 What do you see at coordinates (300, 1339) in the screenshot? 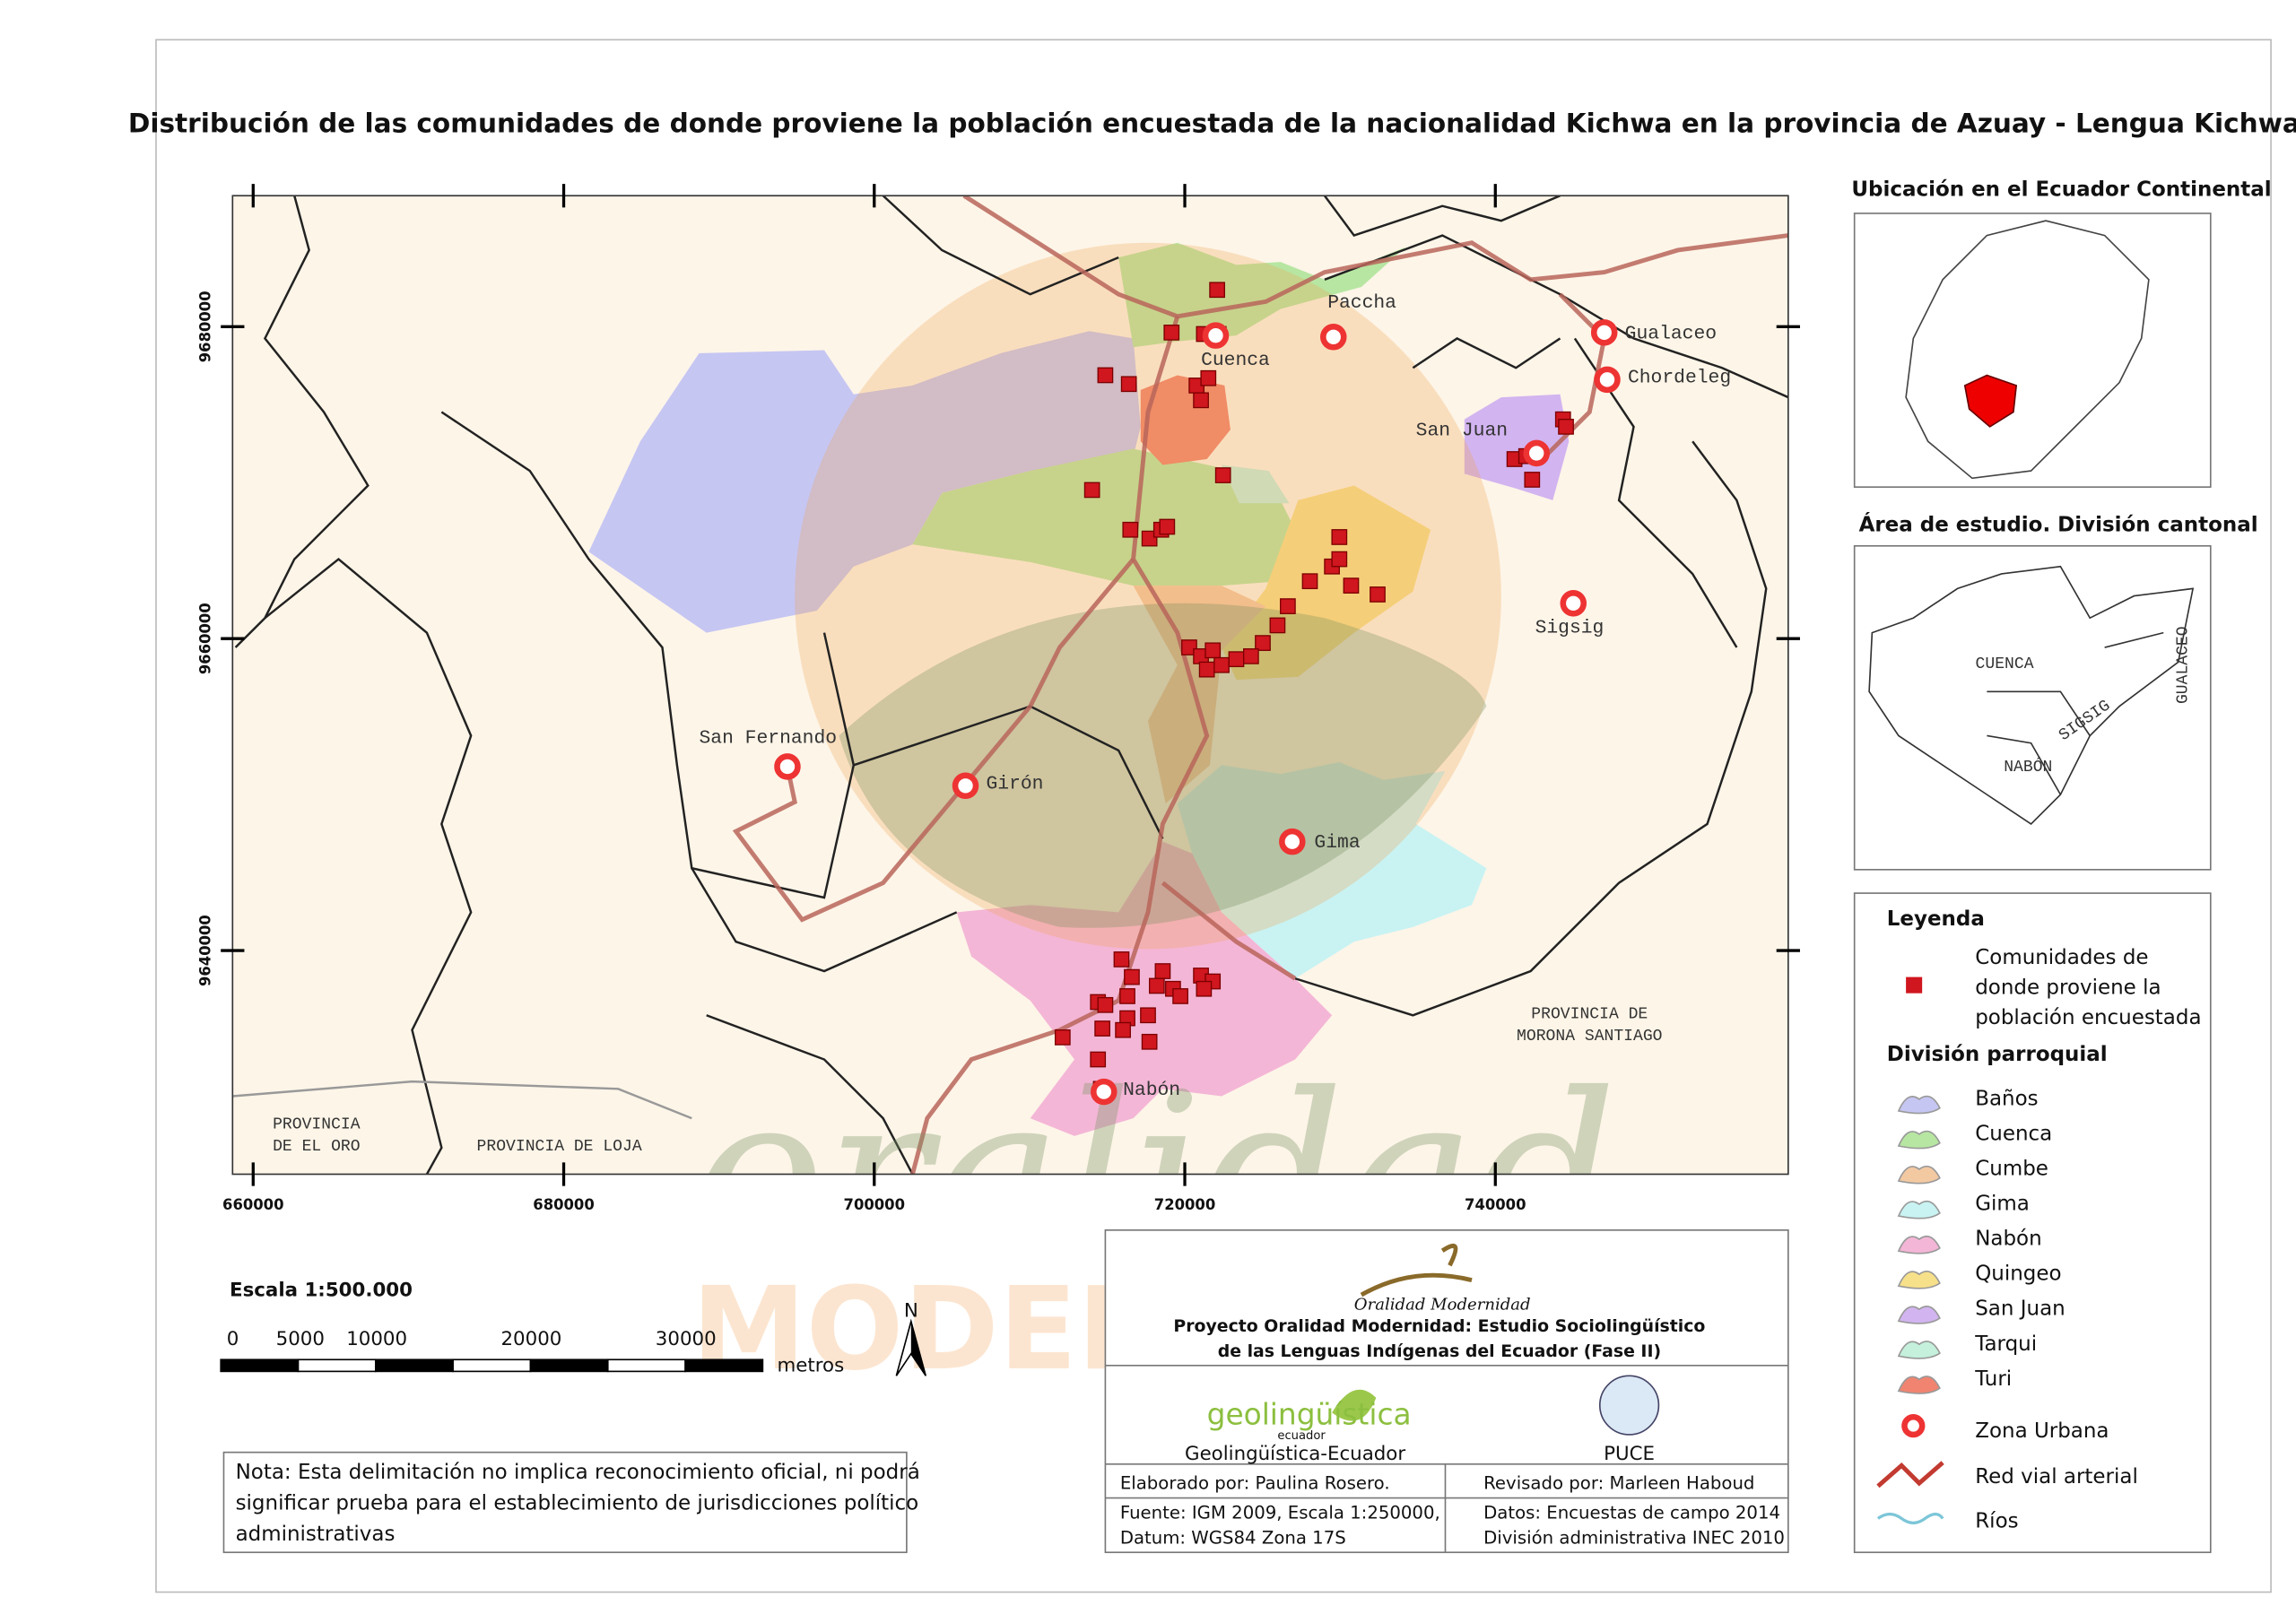
I see `scale-label: 5000` at bounding box center [300, 1339].